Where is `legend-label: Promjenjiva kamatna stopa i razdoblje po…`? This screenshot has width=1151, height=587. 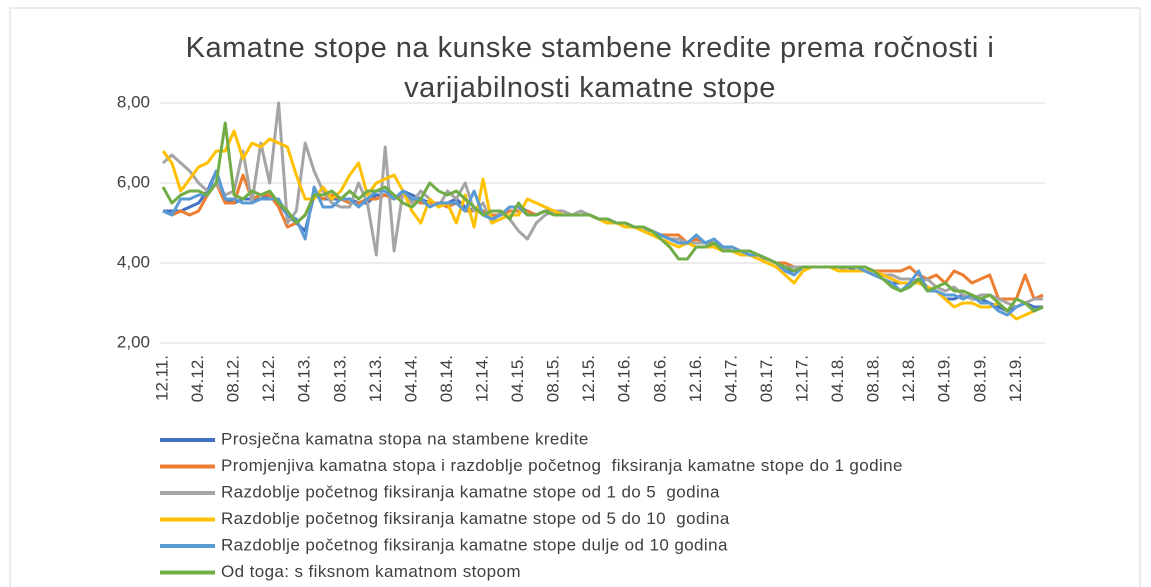 legend-label: Promjenjiva kamatna stopa i razdoblje po… is located at coordinates (562, 465).